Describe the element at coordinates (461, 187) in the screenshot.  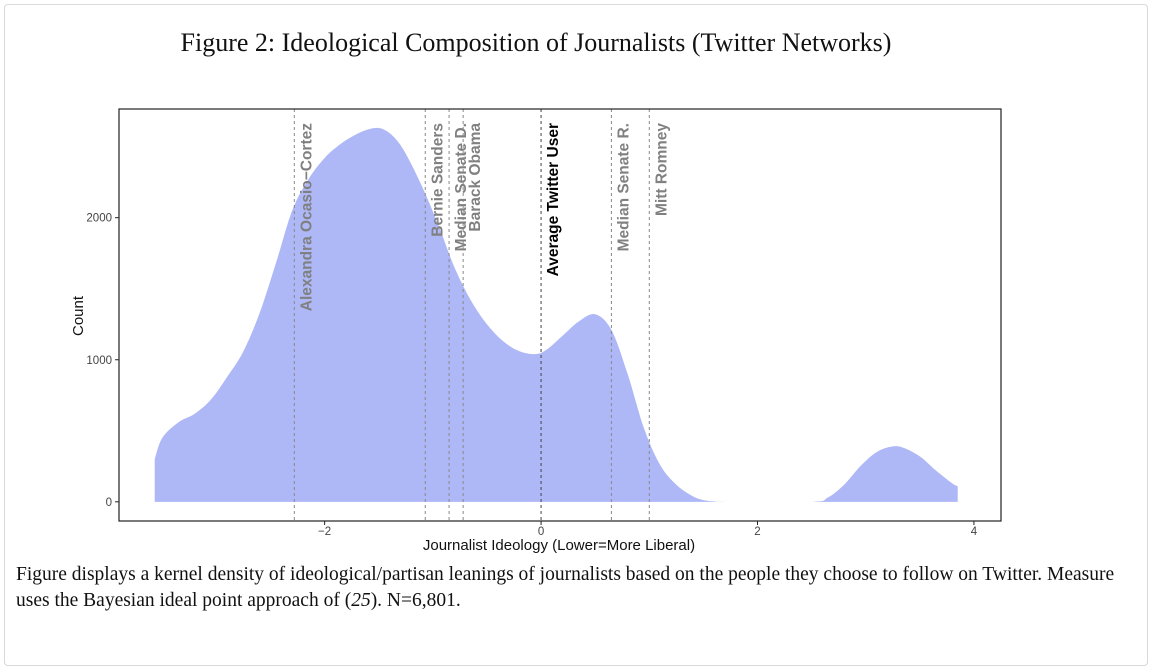
I see `reference-line-label: Median Senate D.` at that location.